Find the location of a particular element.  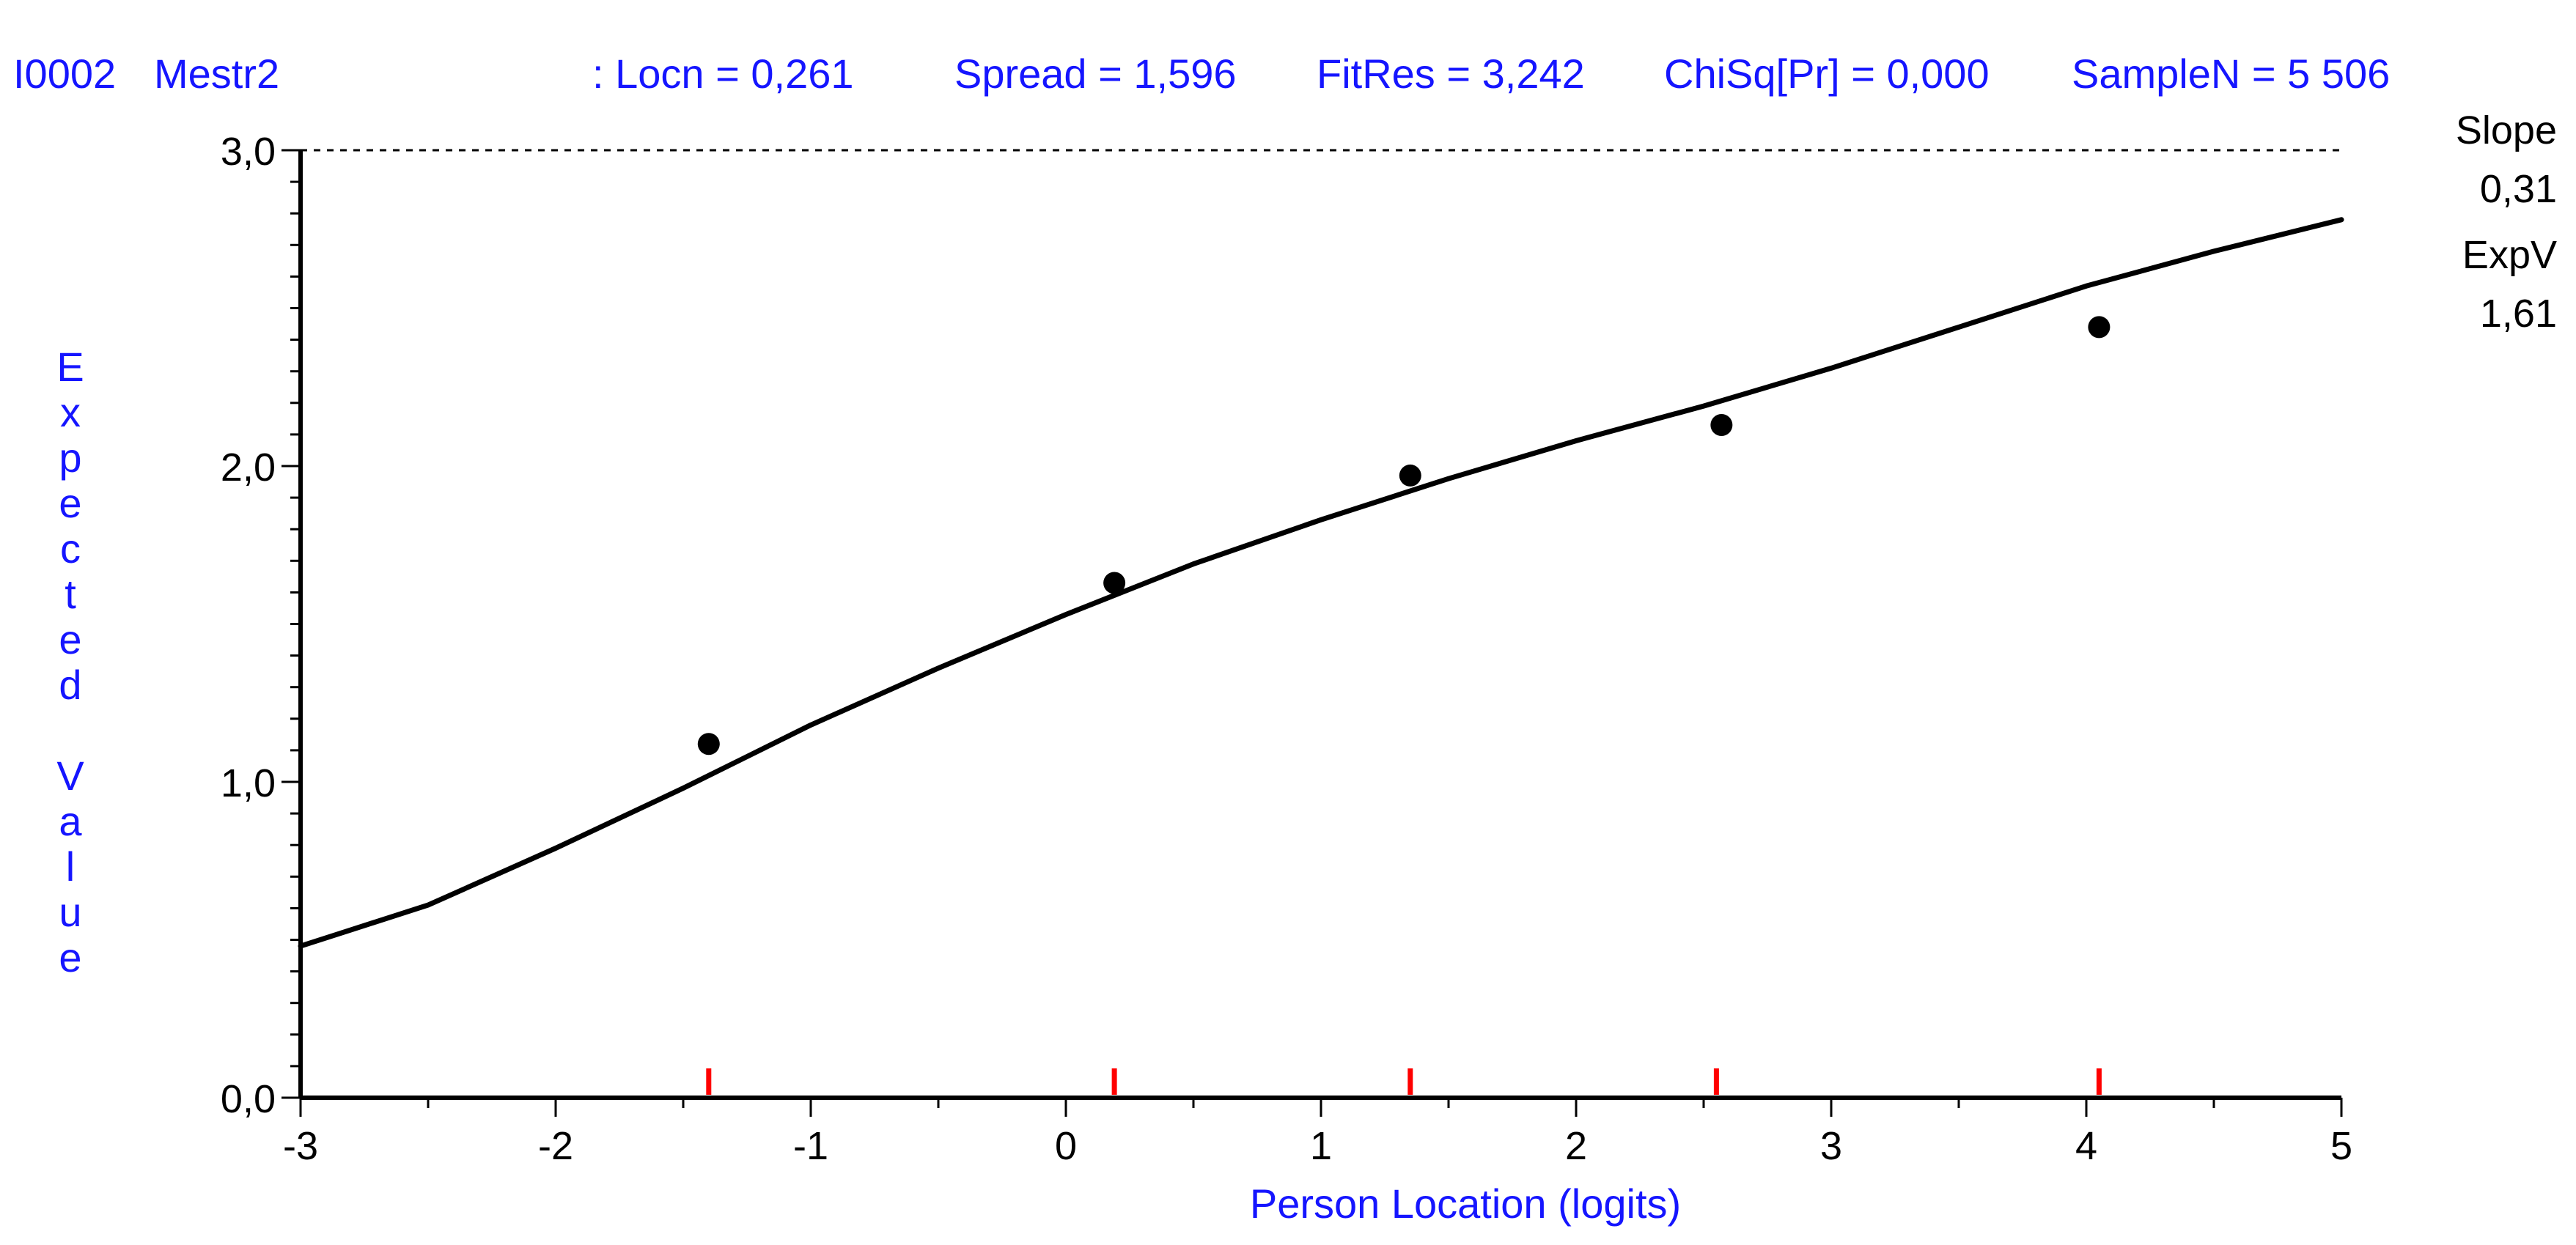

y-tick-label: 3,0 is located at coordinates (248, 152).